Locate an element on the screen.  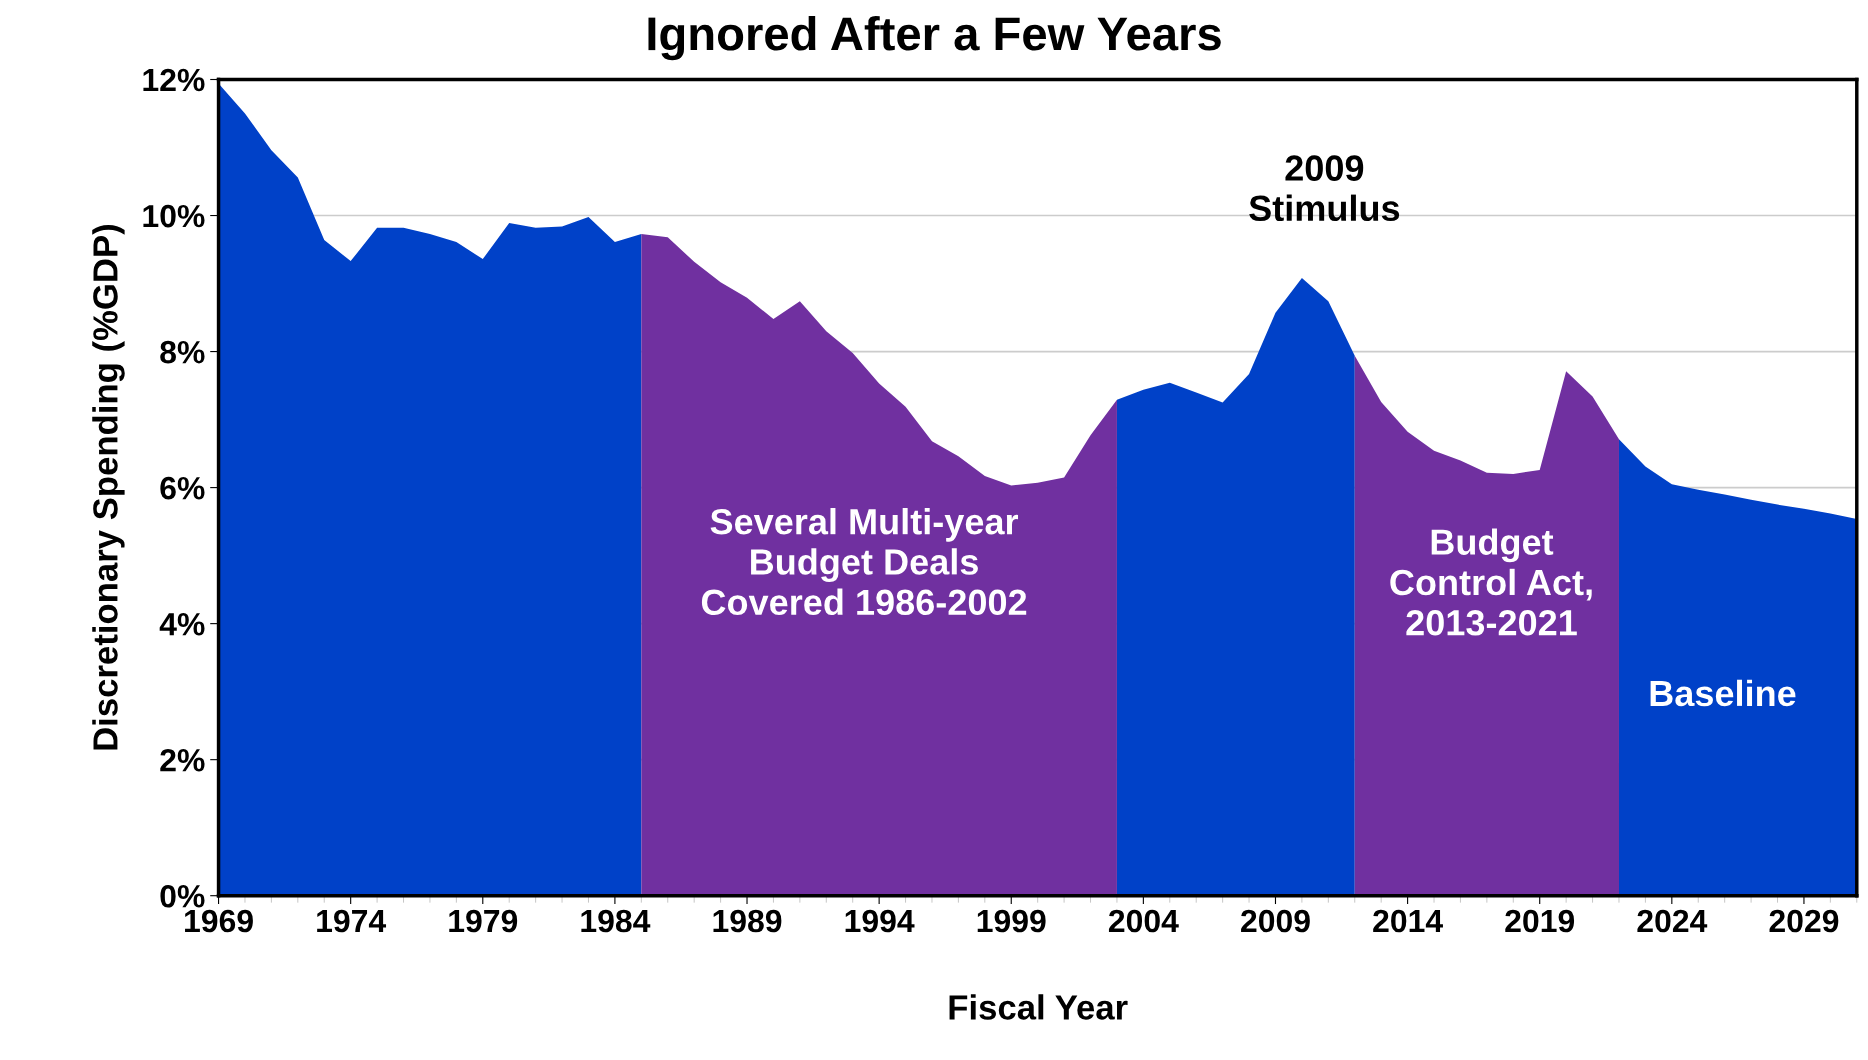
annotation: Budget Control Act, 2013-2021 is located at coordinates (1491, 582).